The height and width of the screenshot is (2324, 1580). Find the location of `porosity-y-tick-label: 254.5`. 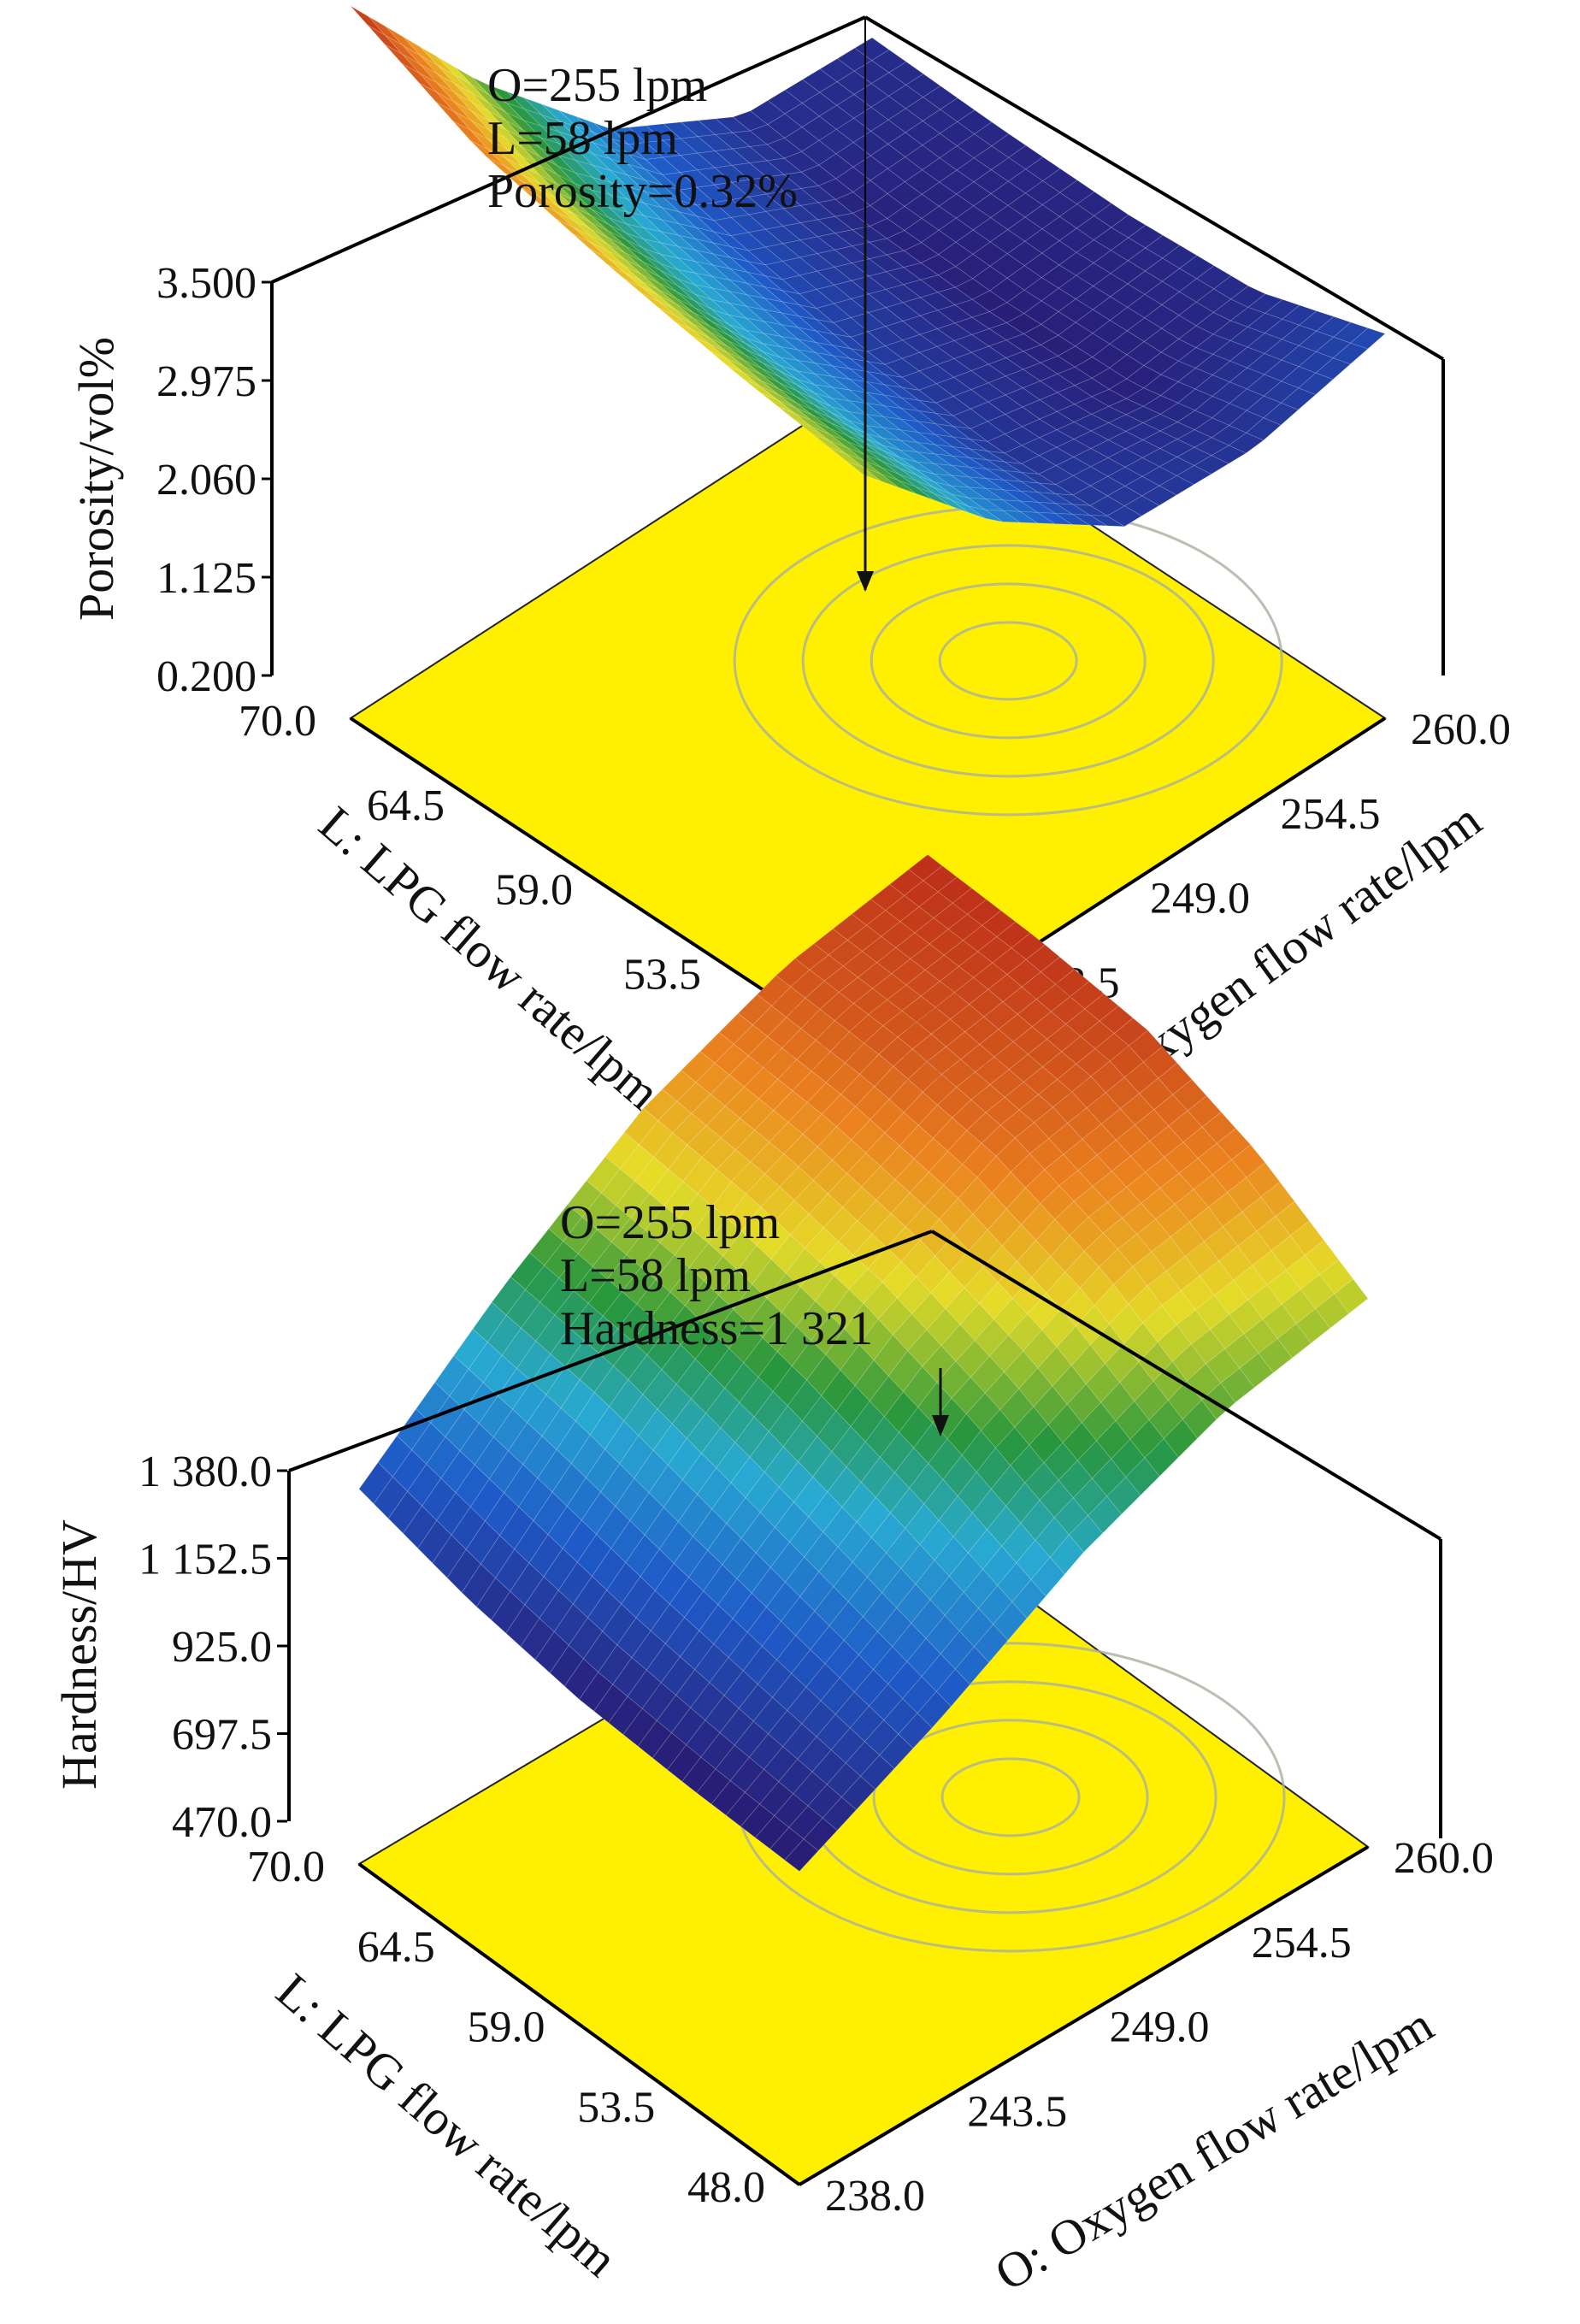

porosity-y-tick-label: 254.5 is located at coordinates (1331, 814).